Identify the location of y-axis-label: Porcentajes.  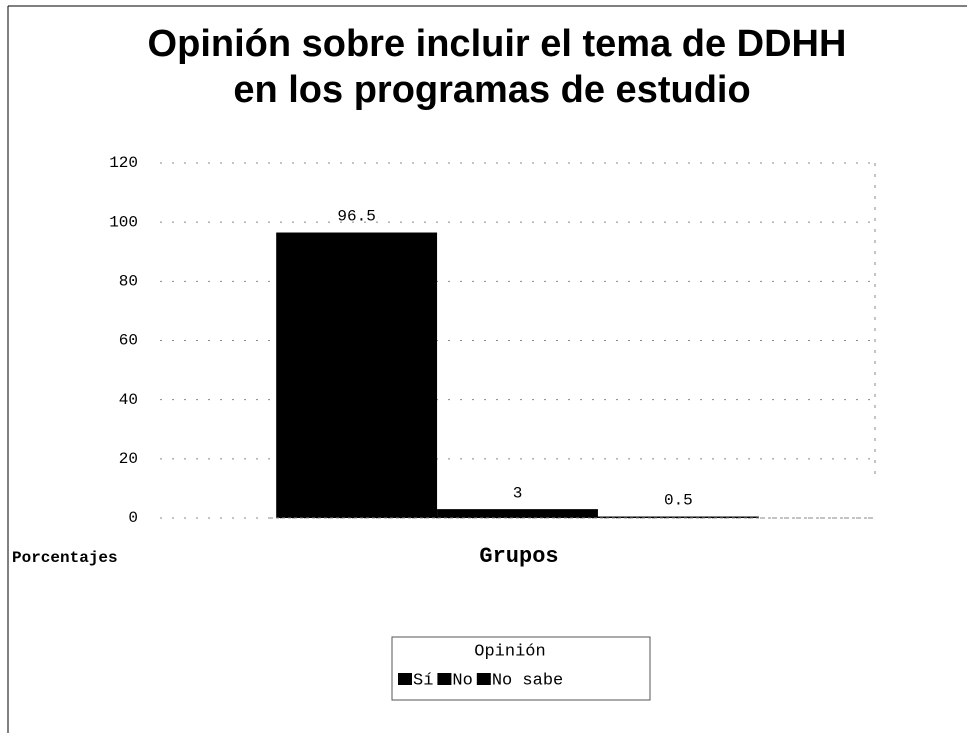
(65, 558).